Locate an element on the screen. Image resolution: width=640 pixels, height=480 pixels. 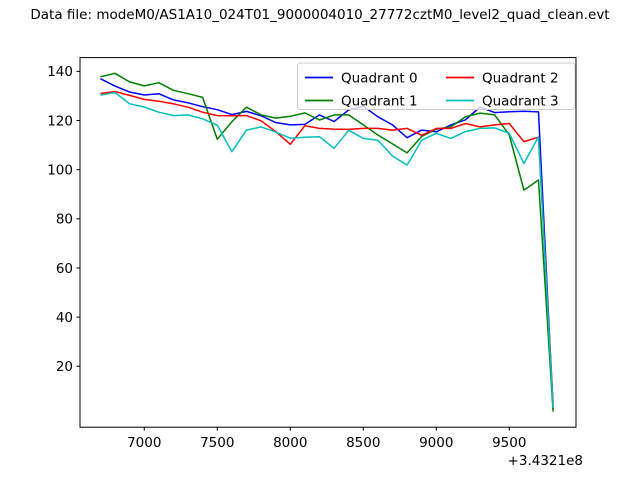
legend-label-quadrant-1: Quadrant 1 is located at coordinates (379, 101).